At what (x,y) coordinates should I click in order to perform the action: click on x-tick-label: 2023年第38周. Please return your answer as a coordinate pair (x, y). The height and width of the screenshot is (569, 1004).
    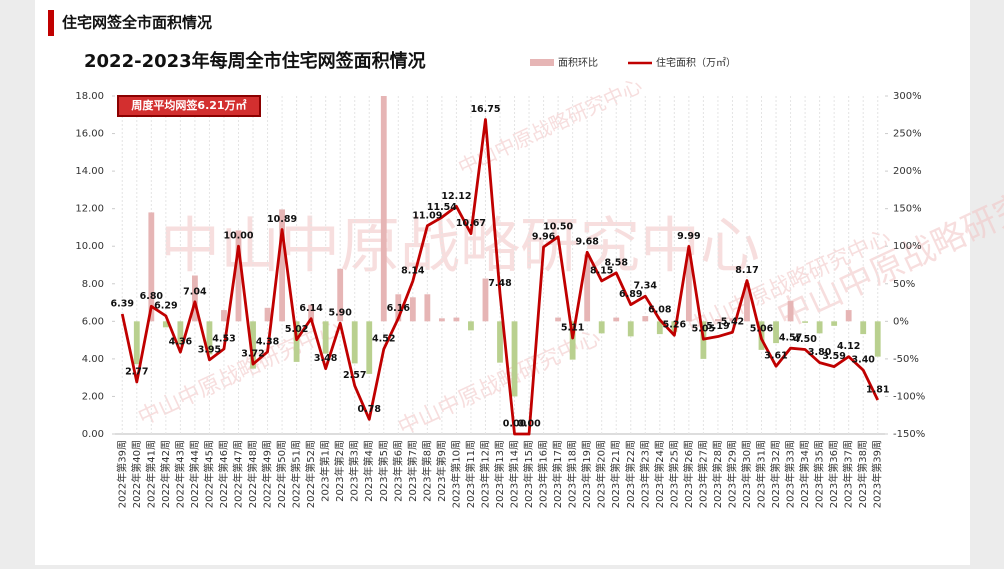
    Looking at the image, I should click on (862, 474).